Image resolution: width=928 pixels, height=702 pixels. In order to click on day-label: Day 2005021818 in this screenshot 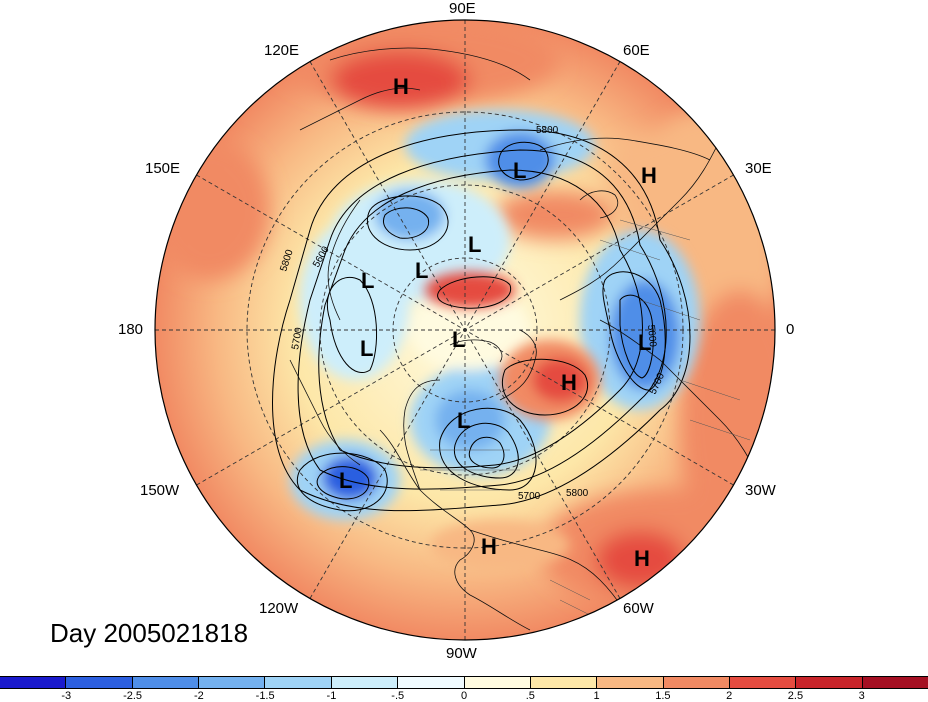, I will do `click(149, 633)`.